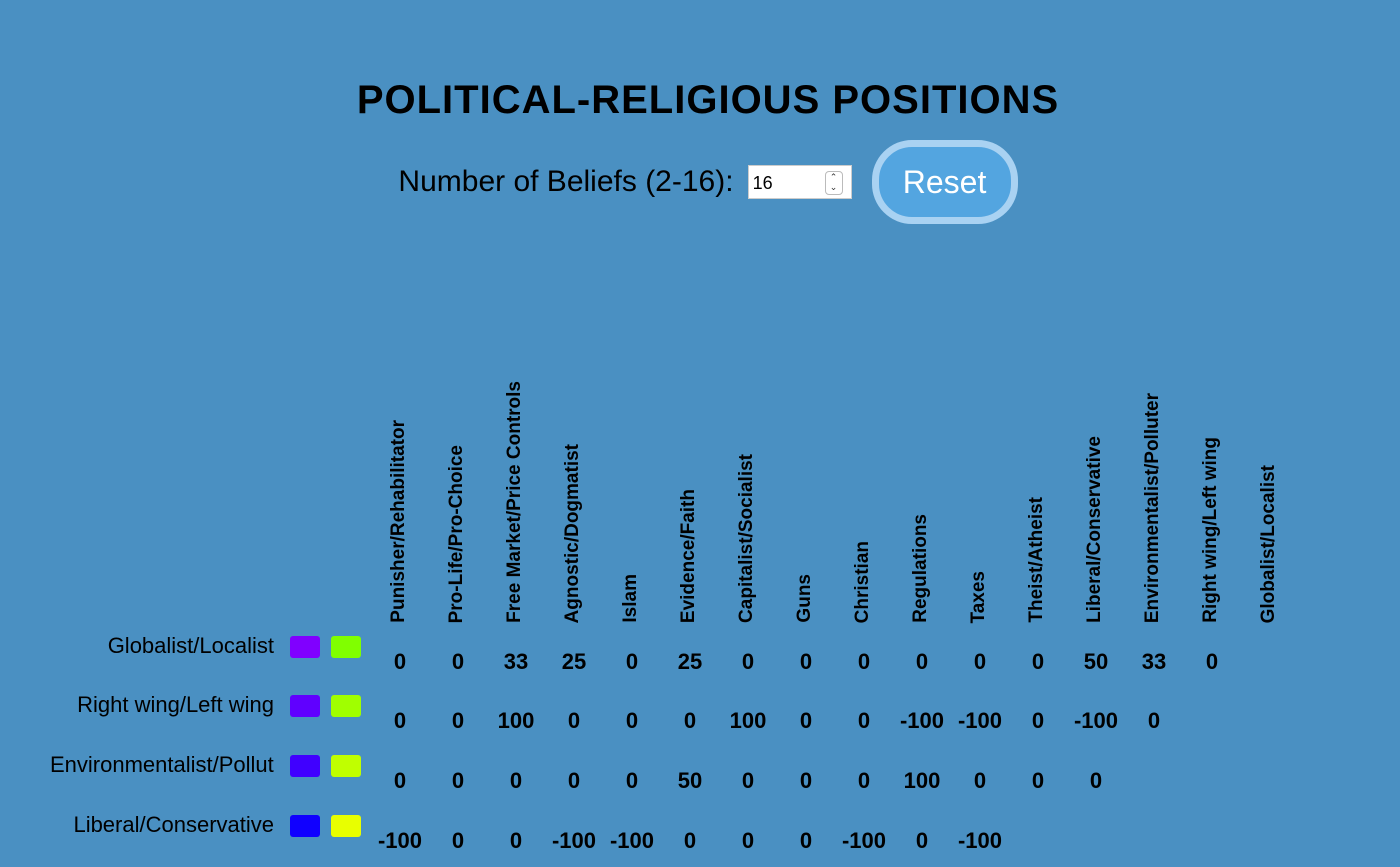 The height and width of the screenshot is (867, 1400). Describe the element at coordinates (190, 645) in the screenshot. I see `row-label: Globalist/Localist` at that location.